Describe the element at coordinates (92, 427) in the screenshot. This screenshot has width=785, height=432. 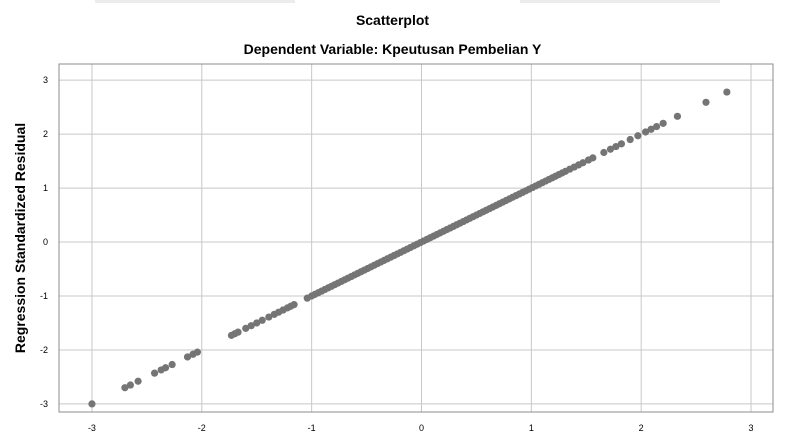
I see `x-tick-label: -3` at that location.